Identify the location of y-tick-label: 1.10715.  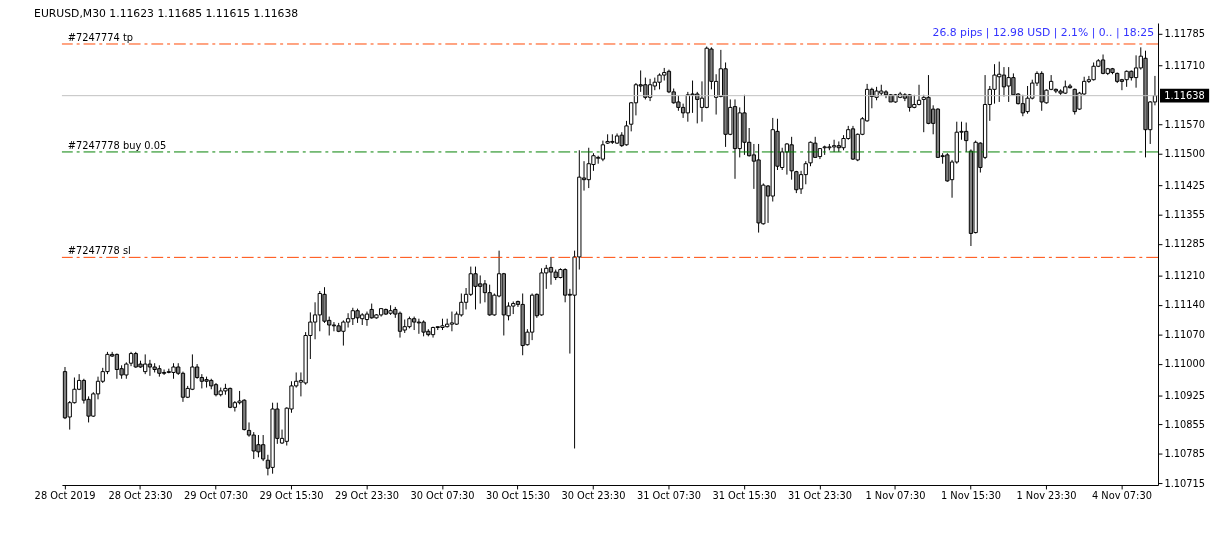
(1185, 483).